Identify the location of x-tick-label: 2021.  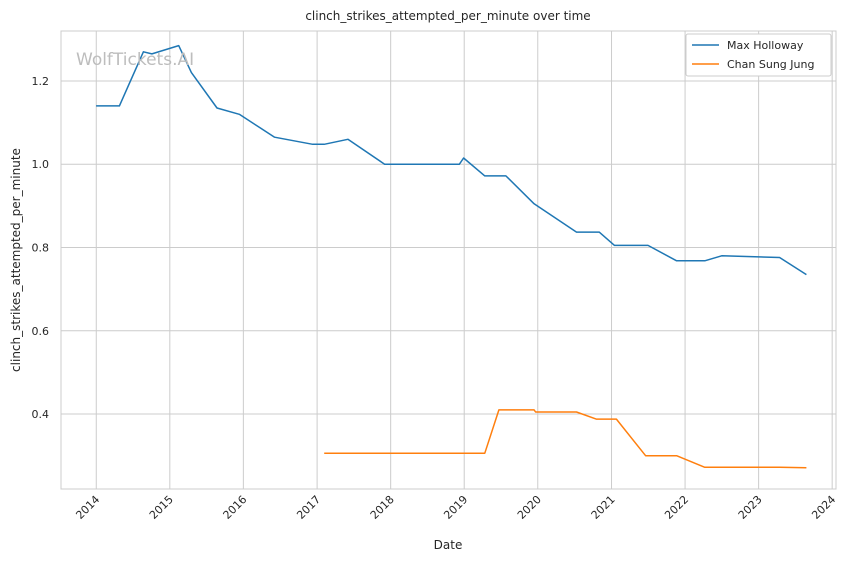
(603, 507).